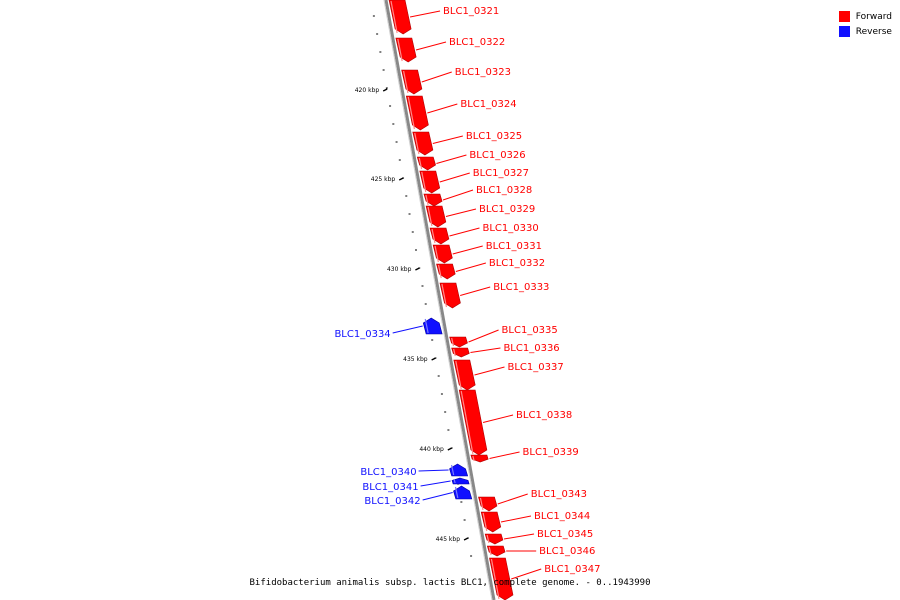 The height and width of the screenshot is (600, 900). I want to click on genome-backbone, so click(440, 300).